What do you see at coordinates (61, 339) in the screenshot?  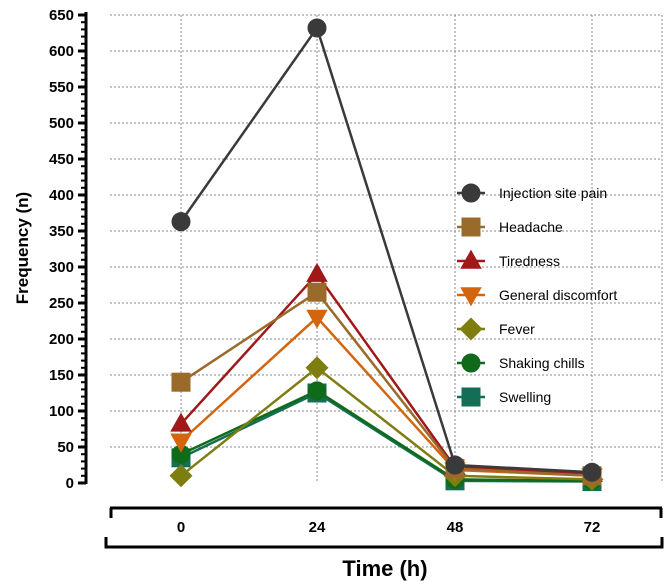 I see `y-tick-label: 200` at bounding box center [61, 339].